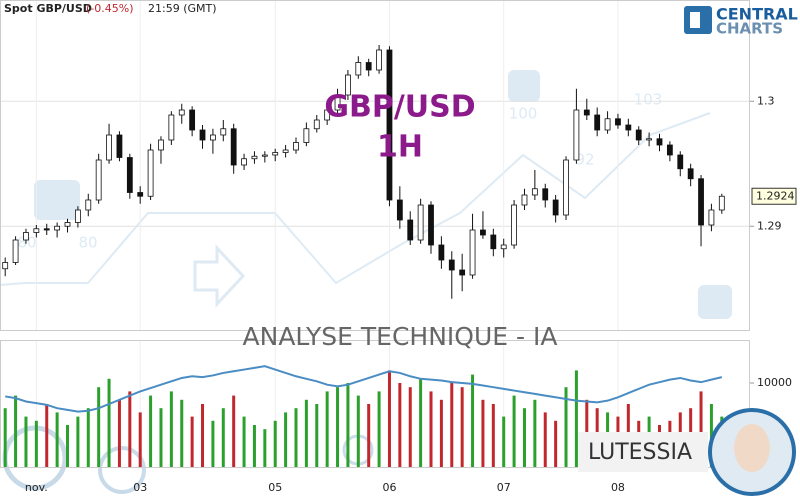 This screenshot has width=800, height=500. I want to click on watermark-label: 100, so click(523, 114).